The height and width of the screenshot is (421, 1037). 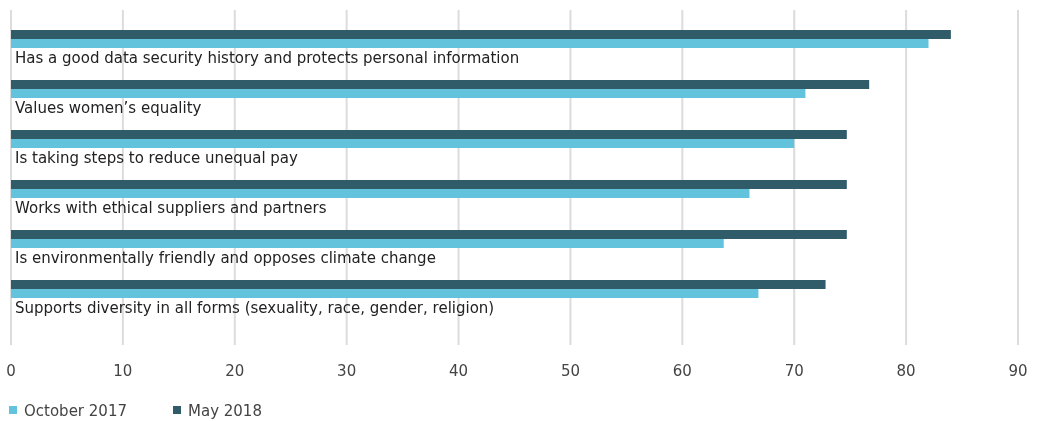 What do you see at coordinates (570, 371) in the screenshot?
I see `x-tick-label: 50` at bounding box center [570, 371].